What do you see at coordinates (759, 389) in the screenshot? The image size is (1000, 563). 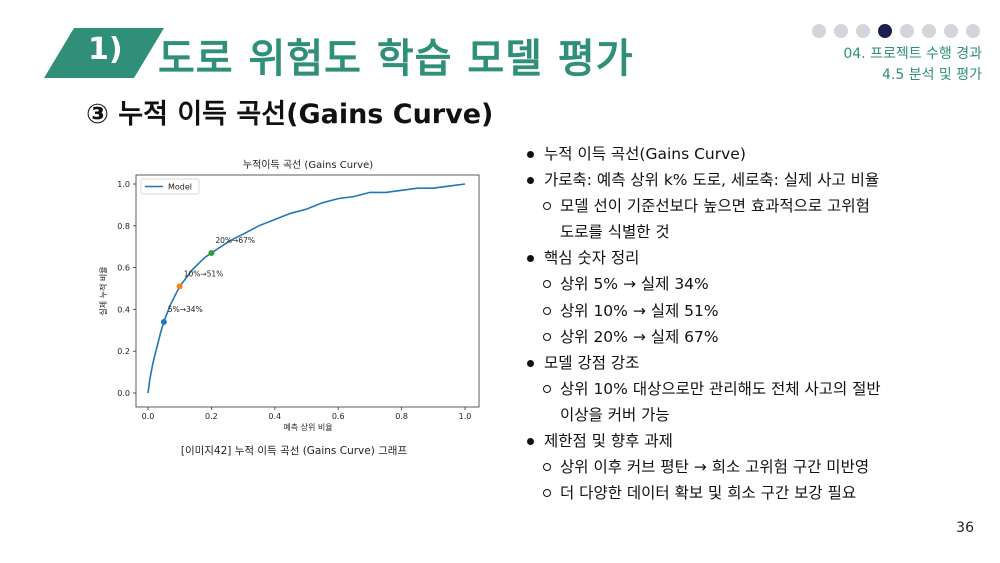 I see `sub-bullet-item: 상위 10% 대상으로만 관리해도 전체 사고의 절반` at bounding box center [759, 389].